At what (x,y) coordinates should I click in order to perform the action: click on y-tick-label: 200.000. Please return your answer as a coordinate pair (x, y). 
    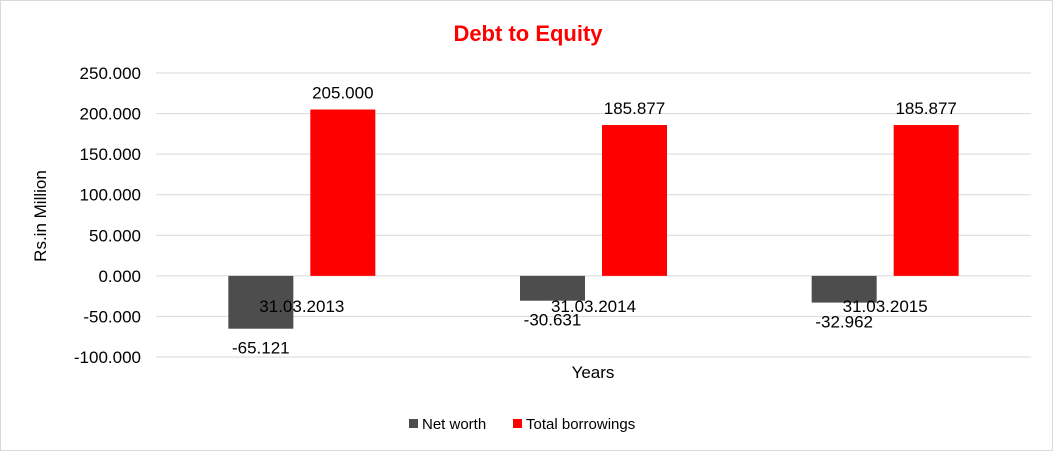
    Looking at the image, I should click on (110, 114).